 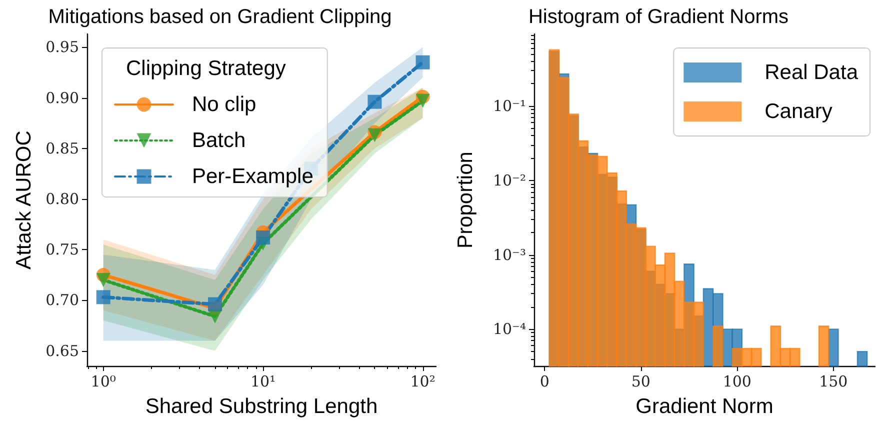 I want to click on chart-title: Histogram of Gradient Norms, so click(x=658, y=17).